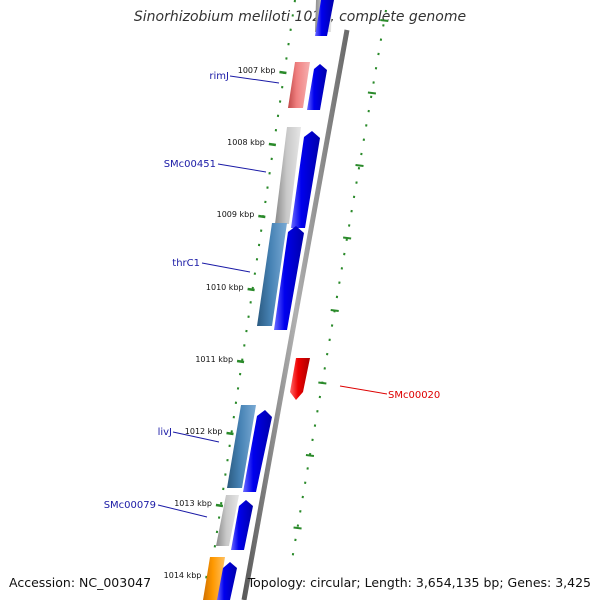  I want to click on leader-SMc00079, so click(182, 511).